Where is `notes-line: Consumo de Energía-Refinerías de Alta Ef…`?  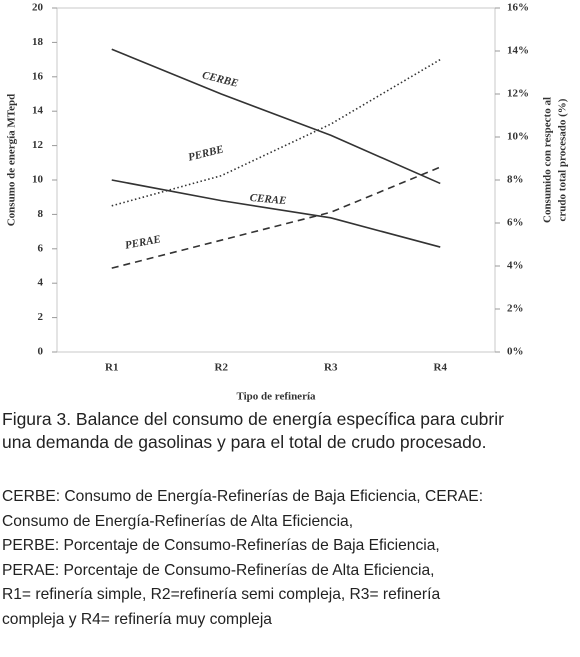
notes-line: Consumo de Energía-Refinerías de Alta Ef… is located at coordinates (178, 521).